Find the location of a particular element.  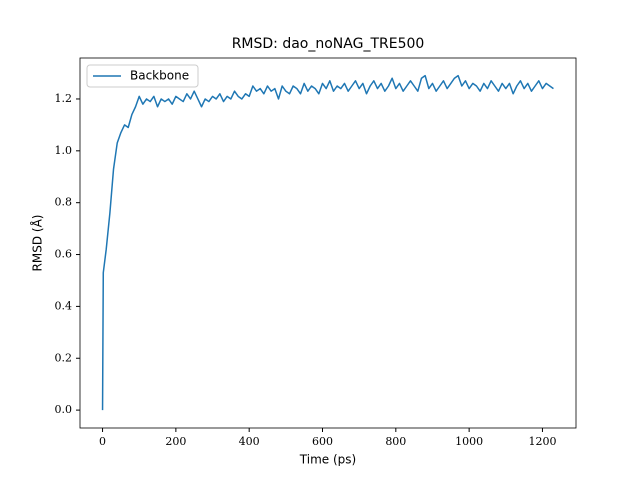

legend-label: Backbone is located at coordinates (159, 76).